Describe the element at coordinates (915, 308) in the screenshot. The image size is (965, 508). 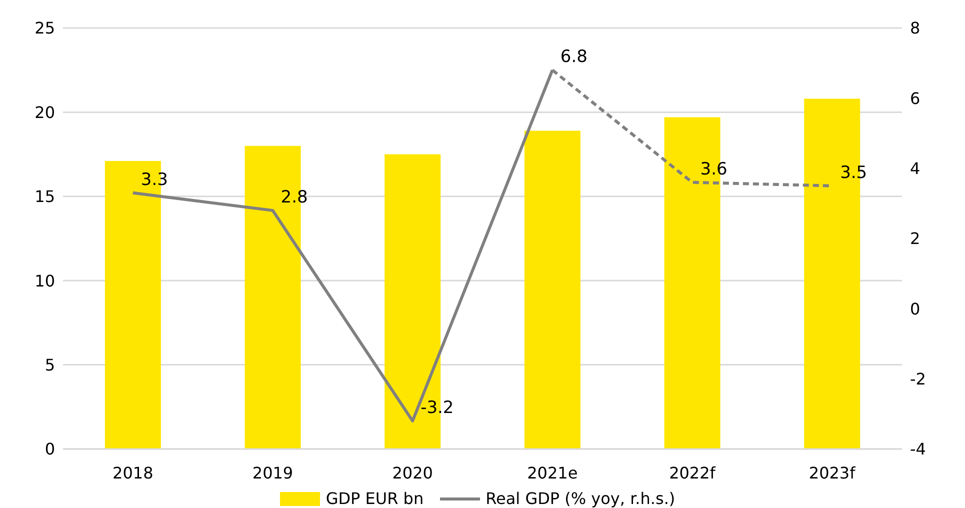
I see `y2-tick-label: 0` at that location.